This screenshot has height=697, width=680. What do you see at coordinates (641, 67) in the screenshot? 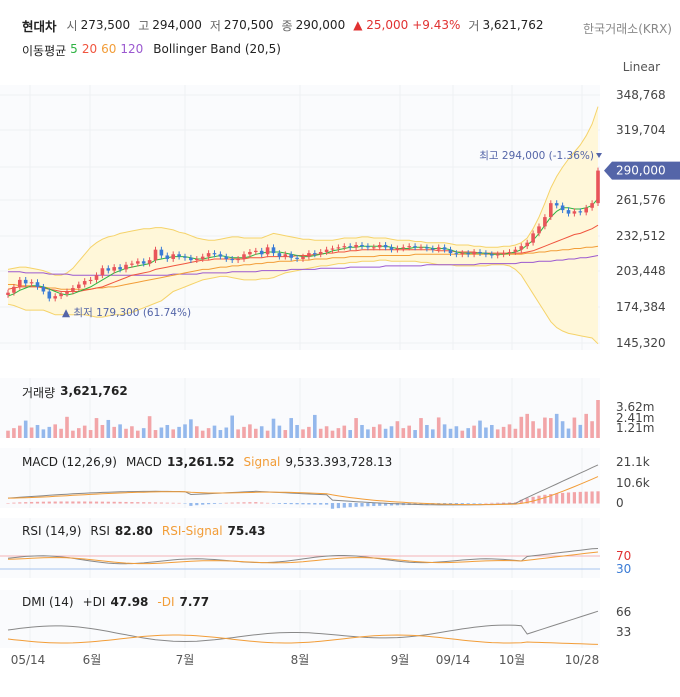
I see `scale-toggle: Linear` at bounding box center [641, 67].